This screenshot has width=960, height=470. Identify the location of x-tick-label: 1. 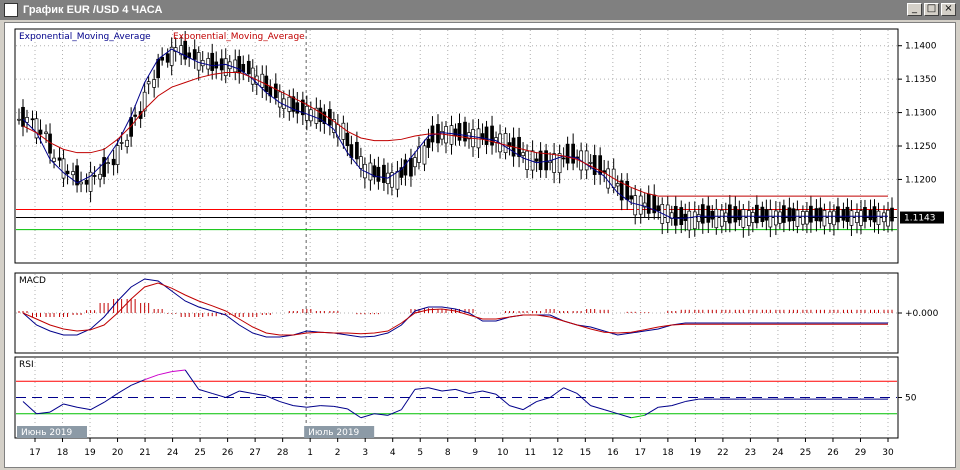
(310, 453).